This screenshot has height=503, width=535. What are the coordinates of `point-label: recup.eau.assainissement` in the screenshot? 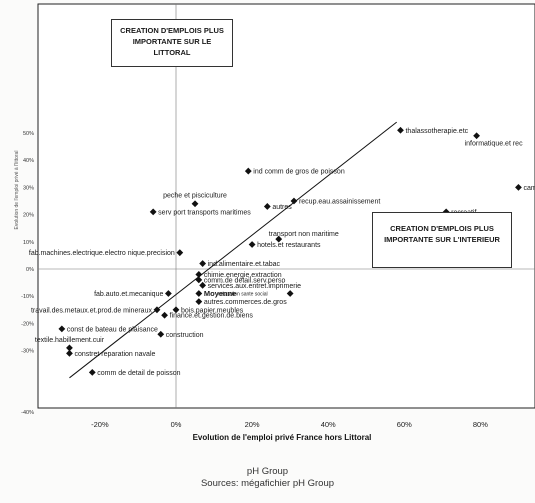 It's located at (339, 202).